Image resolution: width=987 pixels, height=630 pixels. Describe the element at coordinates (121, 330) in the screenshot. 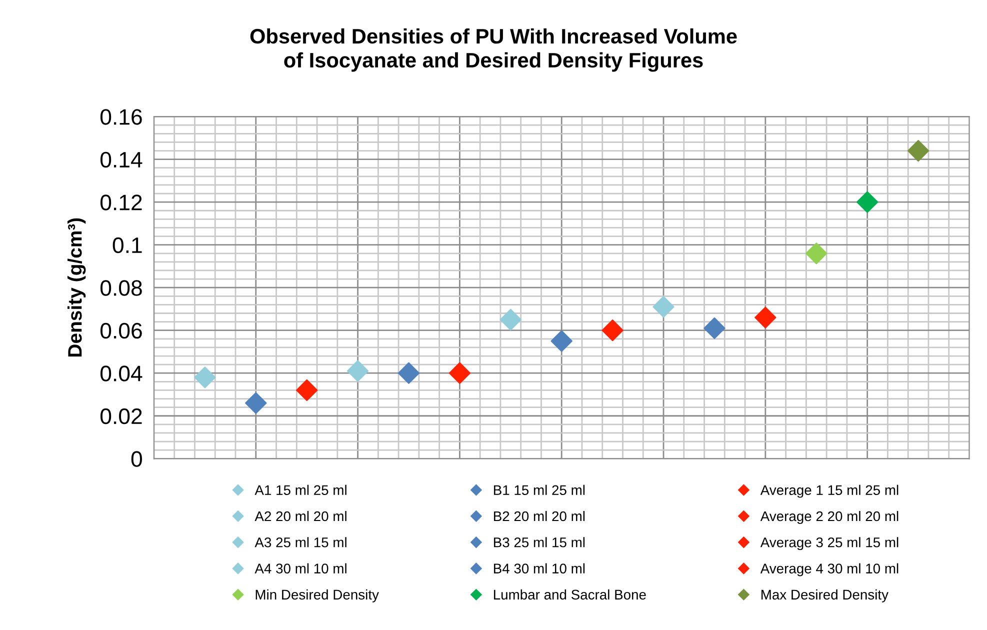

I see `y-tick-label: 0.06` at that location.